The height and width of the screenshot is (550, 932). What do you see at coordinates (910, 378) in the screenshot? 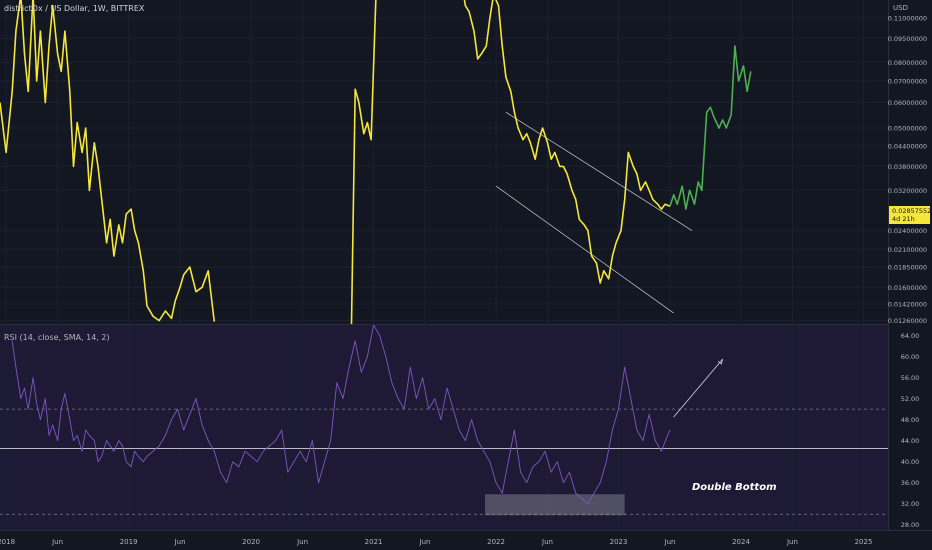
I see `rsi-tick-label: 56.00` at bounding box center [910, 378].